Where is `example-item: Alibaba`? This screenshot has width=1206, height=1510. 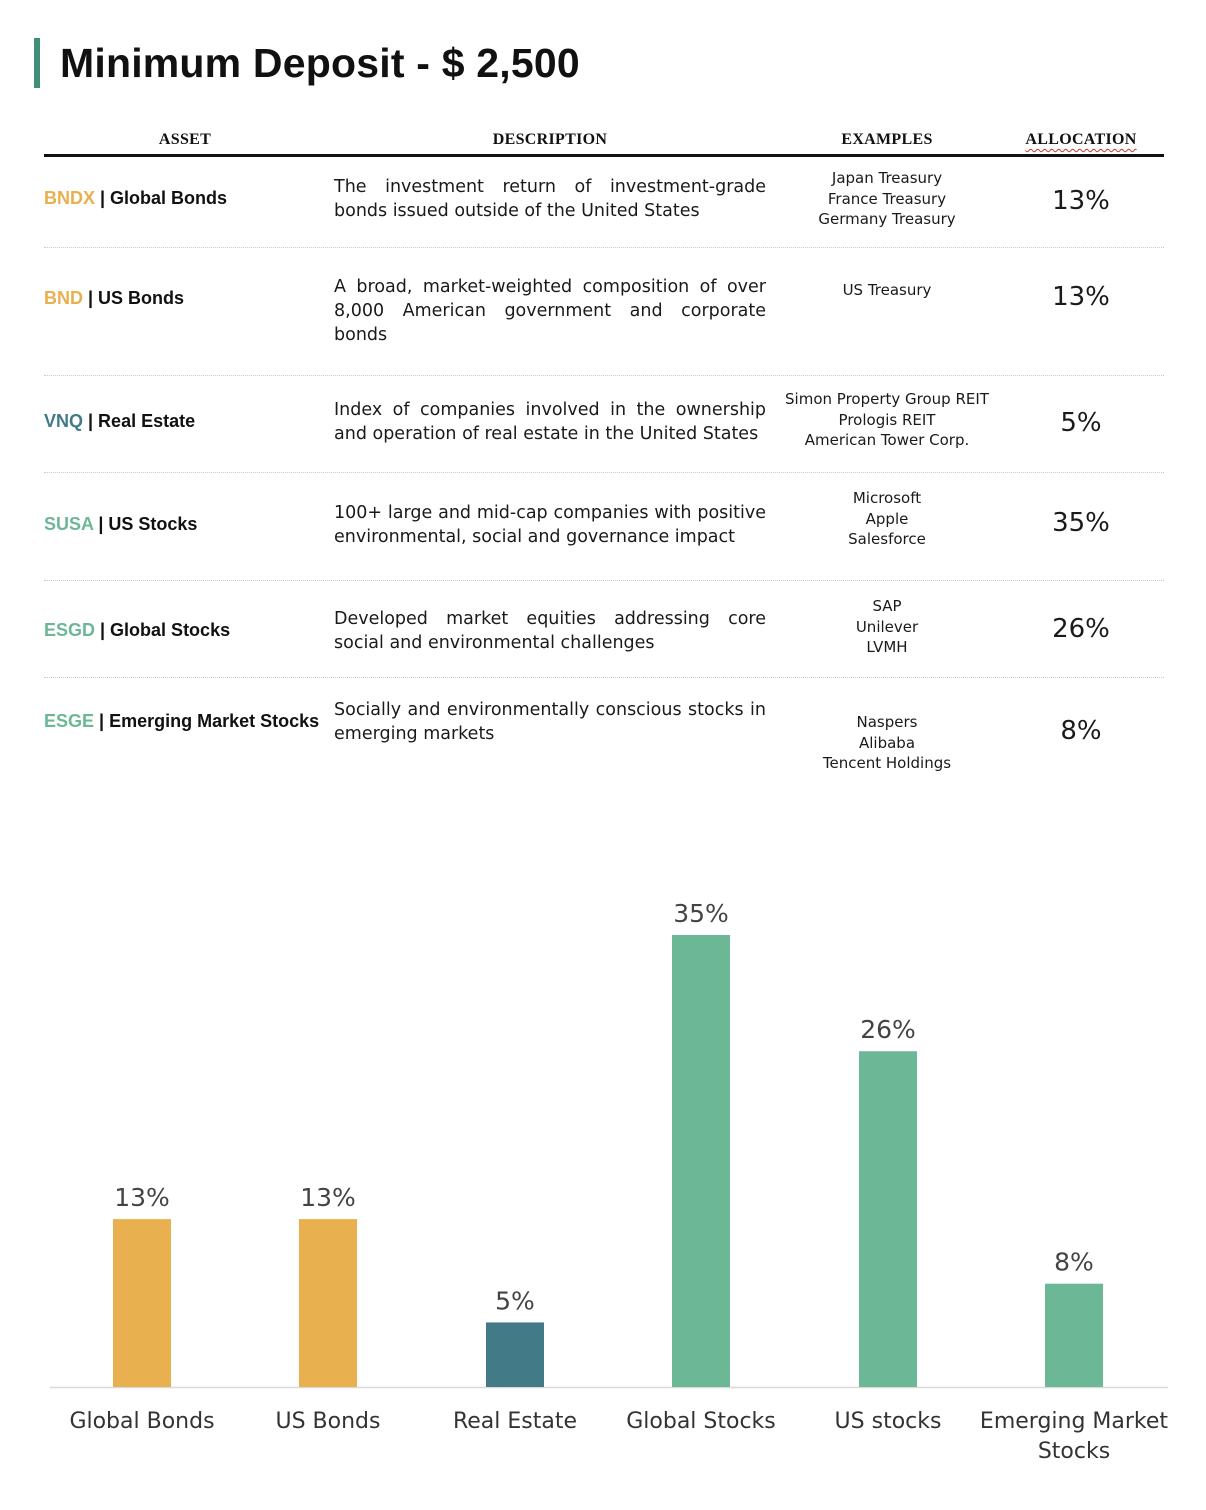
example-item: Alibaba is located at coordinates (887, 742).